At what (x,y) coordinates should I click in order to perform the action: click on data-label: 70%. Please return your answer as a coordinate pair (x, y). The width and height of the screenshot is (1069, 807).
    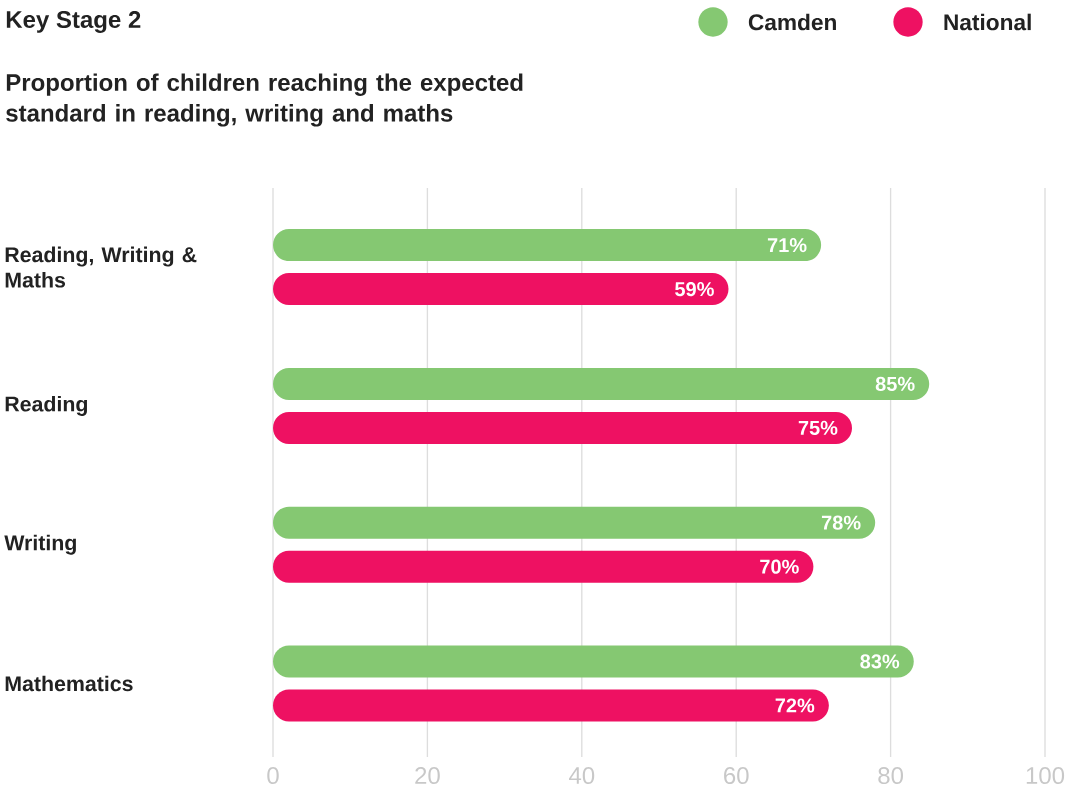
    Looking at the image, I should click on (779, 566).